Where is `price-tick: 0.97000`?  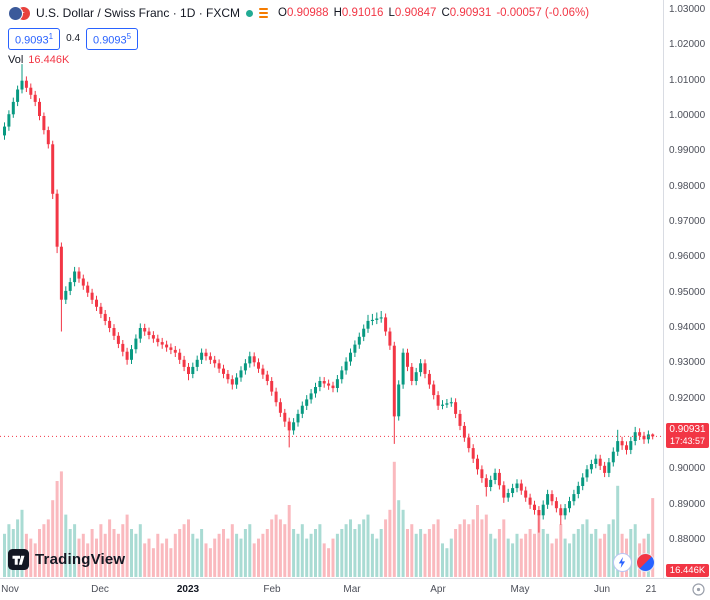 price-tick: 0.97000 is located at coordinates (687, 221).